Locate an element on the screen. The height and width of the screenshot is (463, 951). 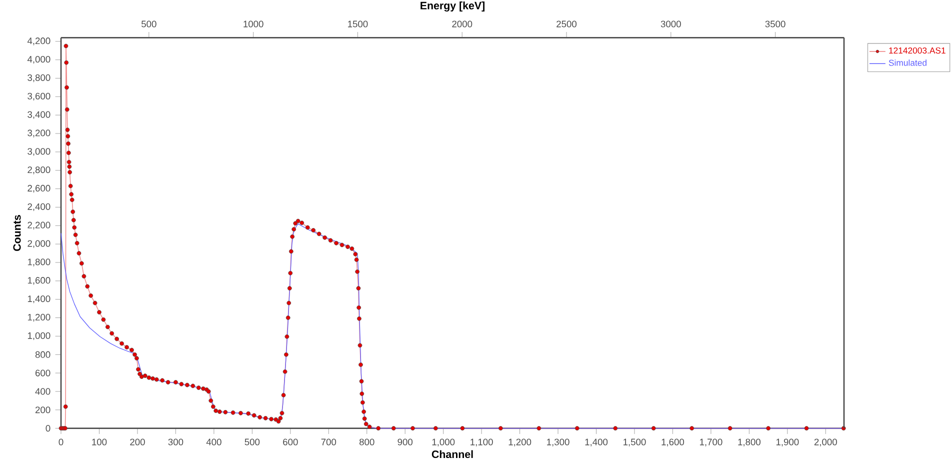
y-tick-label: 0 is located at coordinates (48, 428).